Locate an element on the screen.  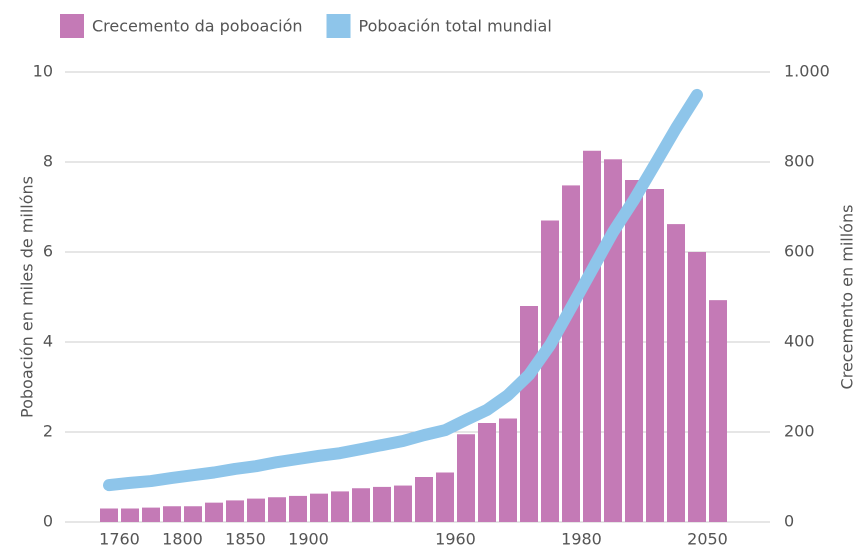
y-tick-label: 0 is located at coordinates (48, 521).